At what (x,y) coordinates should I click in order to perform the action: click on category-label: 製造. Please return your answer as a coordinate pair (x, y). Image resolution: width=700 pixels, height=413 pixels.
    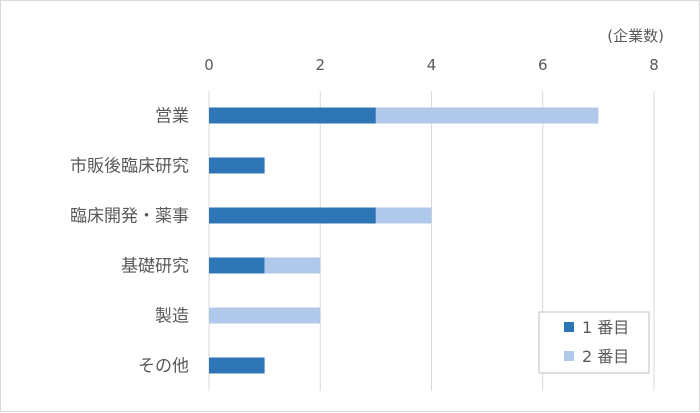
    Looking at the image, I should click on (172, 317).